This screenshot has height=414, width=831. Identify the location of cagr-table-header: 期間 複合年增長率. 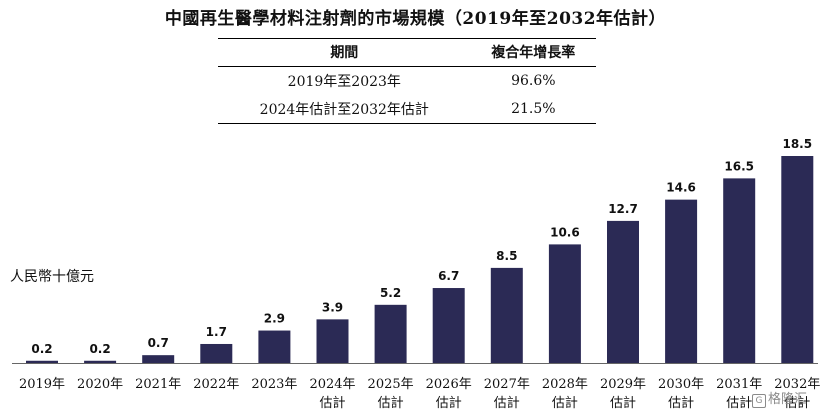
(407, 52).